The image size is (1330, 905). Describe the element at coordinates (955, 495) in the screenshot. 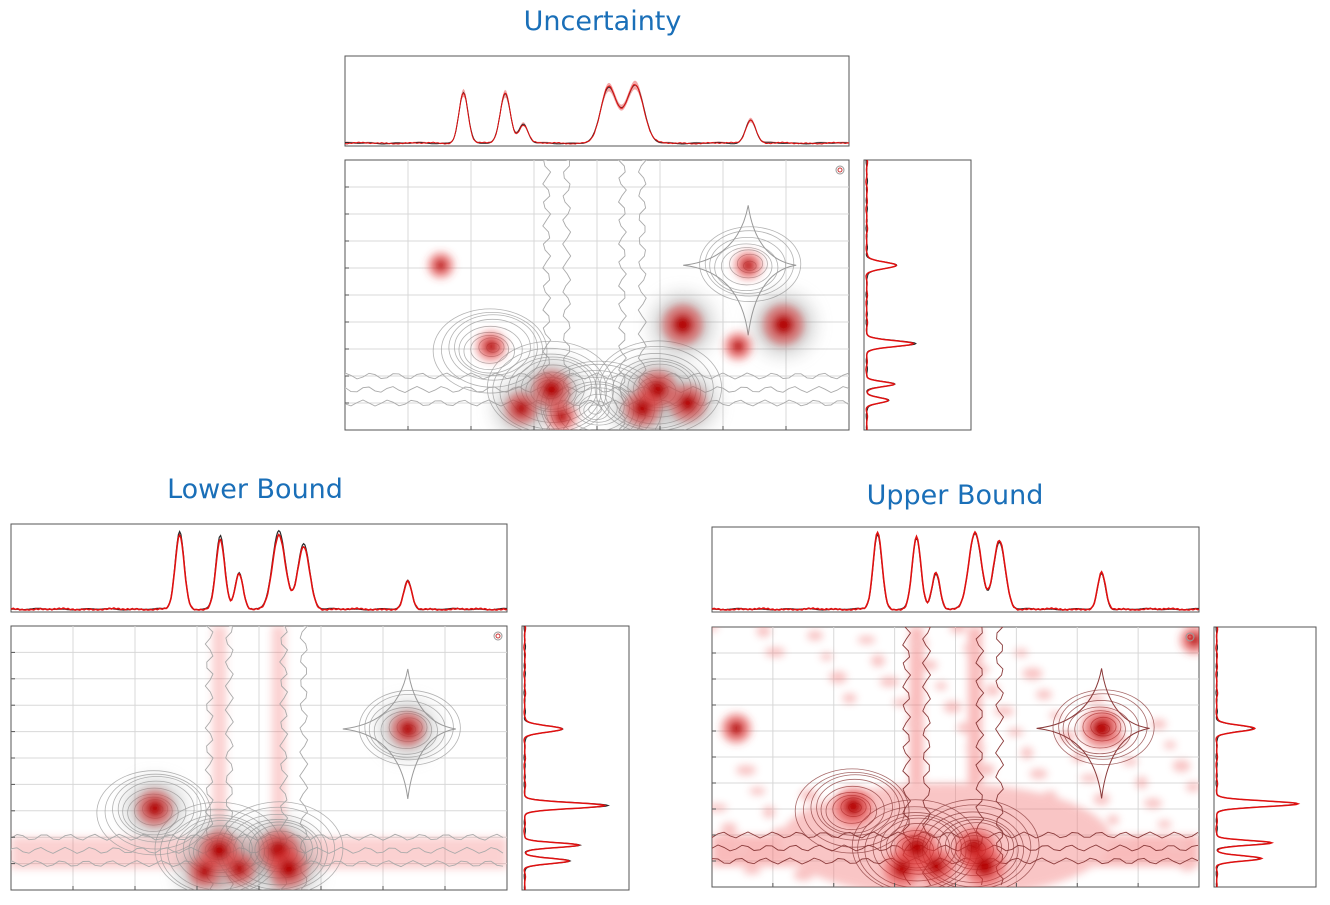

I see `upper-bound-title: Upper Bound` at that location.